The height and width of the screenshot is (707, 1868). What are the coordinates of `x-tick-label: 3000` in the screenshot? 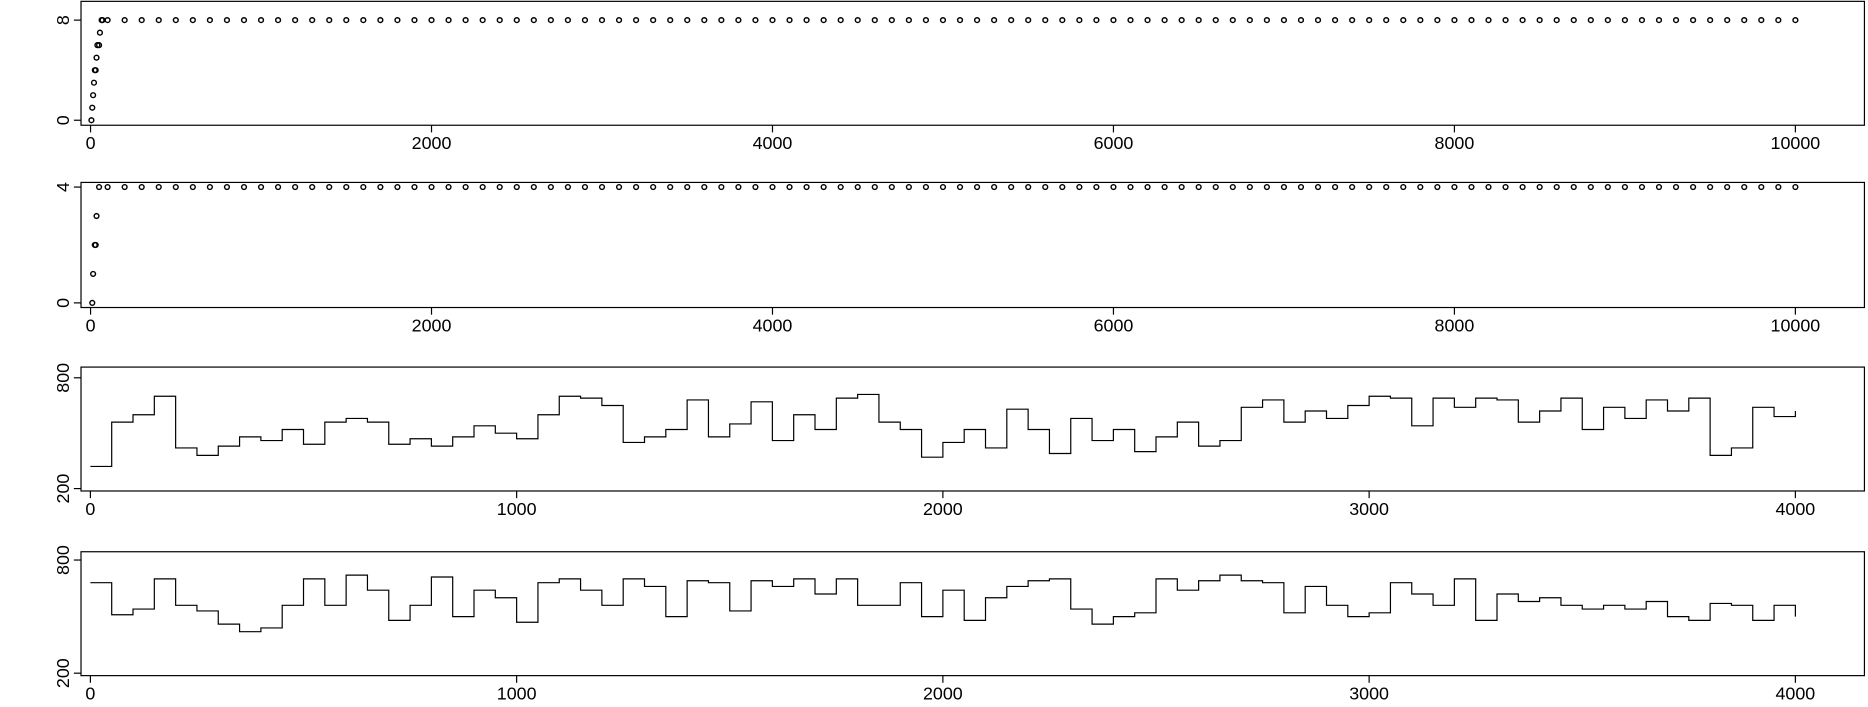 It's located at (1369, 509).